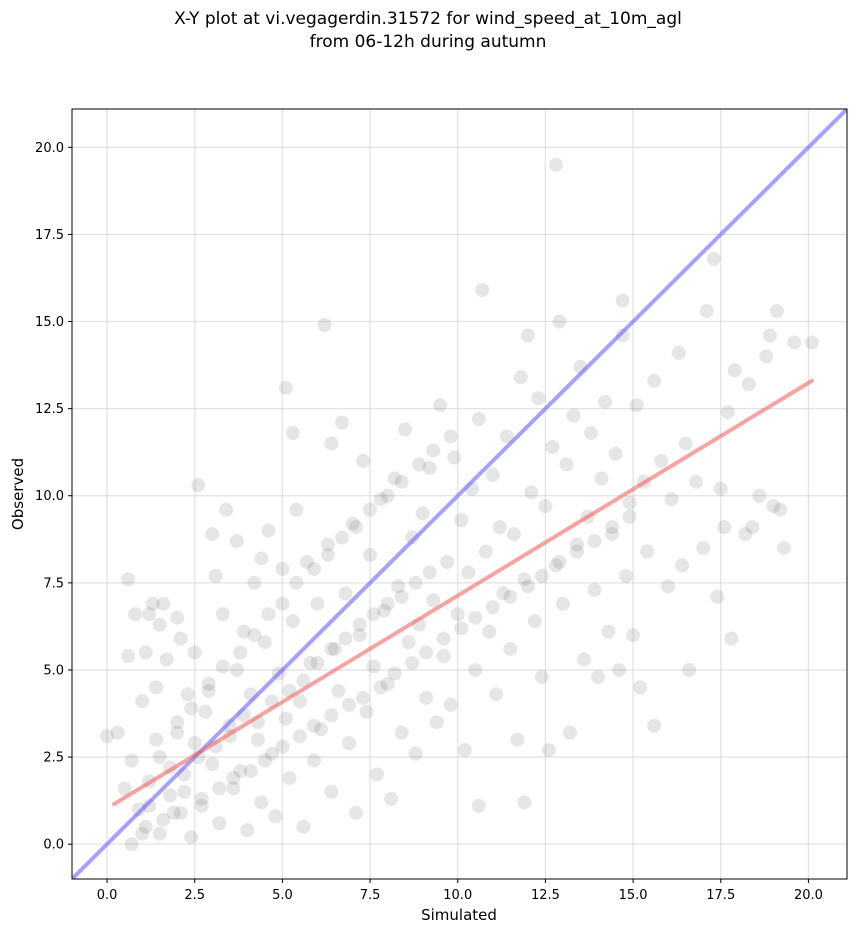 Image resolution: width=856 pixels, height=934 pixels. I want to click on y-axis-ticks: 0.0 2.5 5.0 7.5 10.0 12.5 15.0 17.5 20.0, so click(53, 497).